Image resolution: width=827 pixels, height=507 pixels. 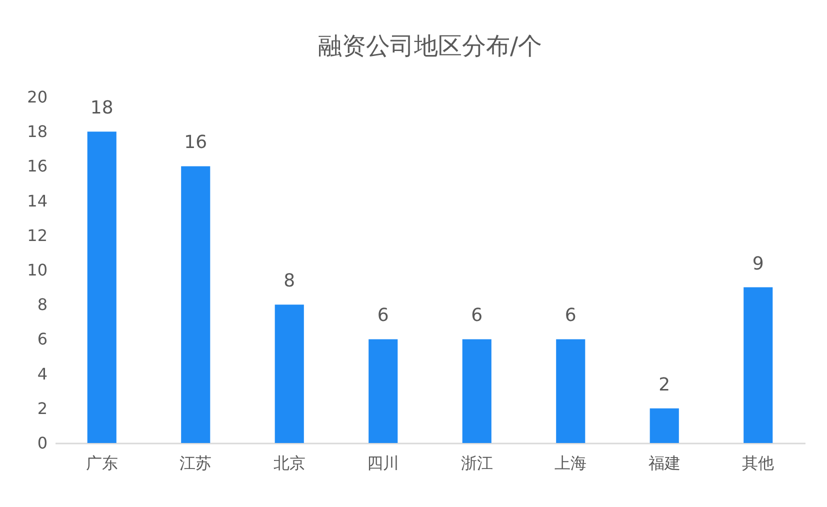 What do you see at coordinates (37, 200) in the screenshot?
I see `y-tick-label: 14` at bounding box center [37, 200].